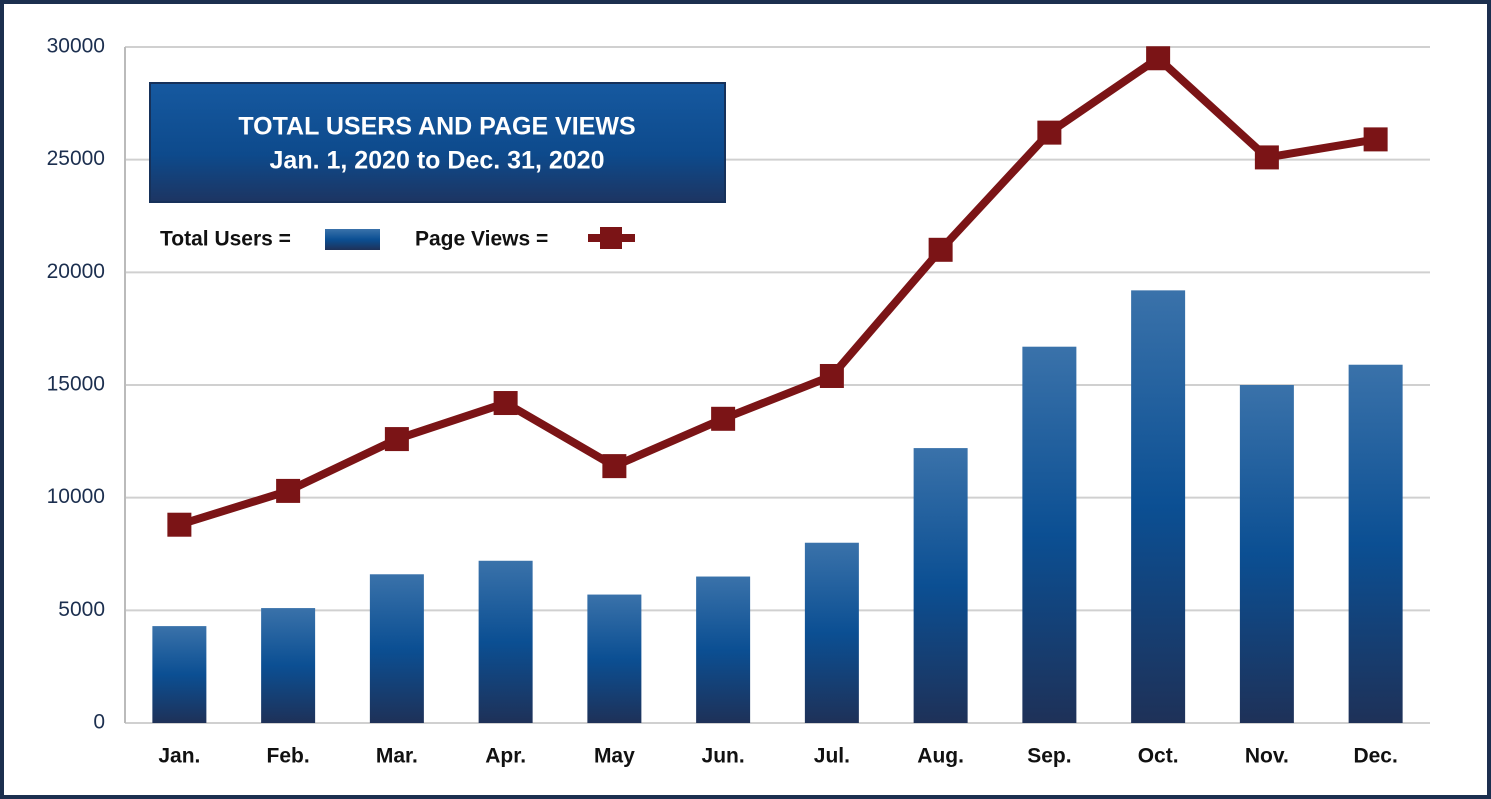  Describe the element at coordinates (481, 239) in the screenshot. I see `legend-label: Page Views =` at that location.